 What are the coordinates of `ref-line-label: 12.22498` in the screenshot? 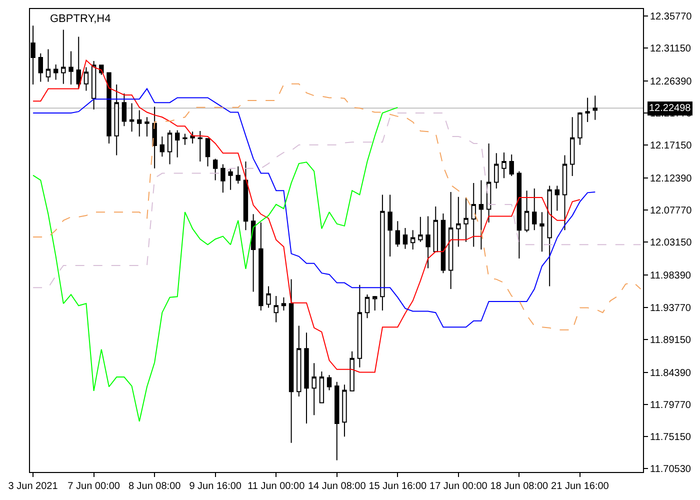 It's located at (670, 108).